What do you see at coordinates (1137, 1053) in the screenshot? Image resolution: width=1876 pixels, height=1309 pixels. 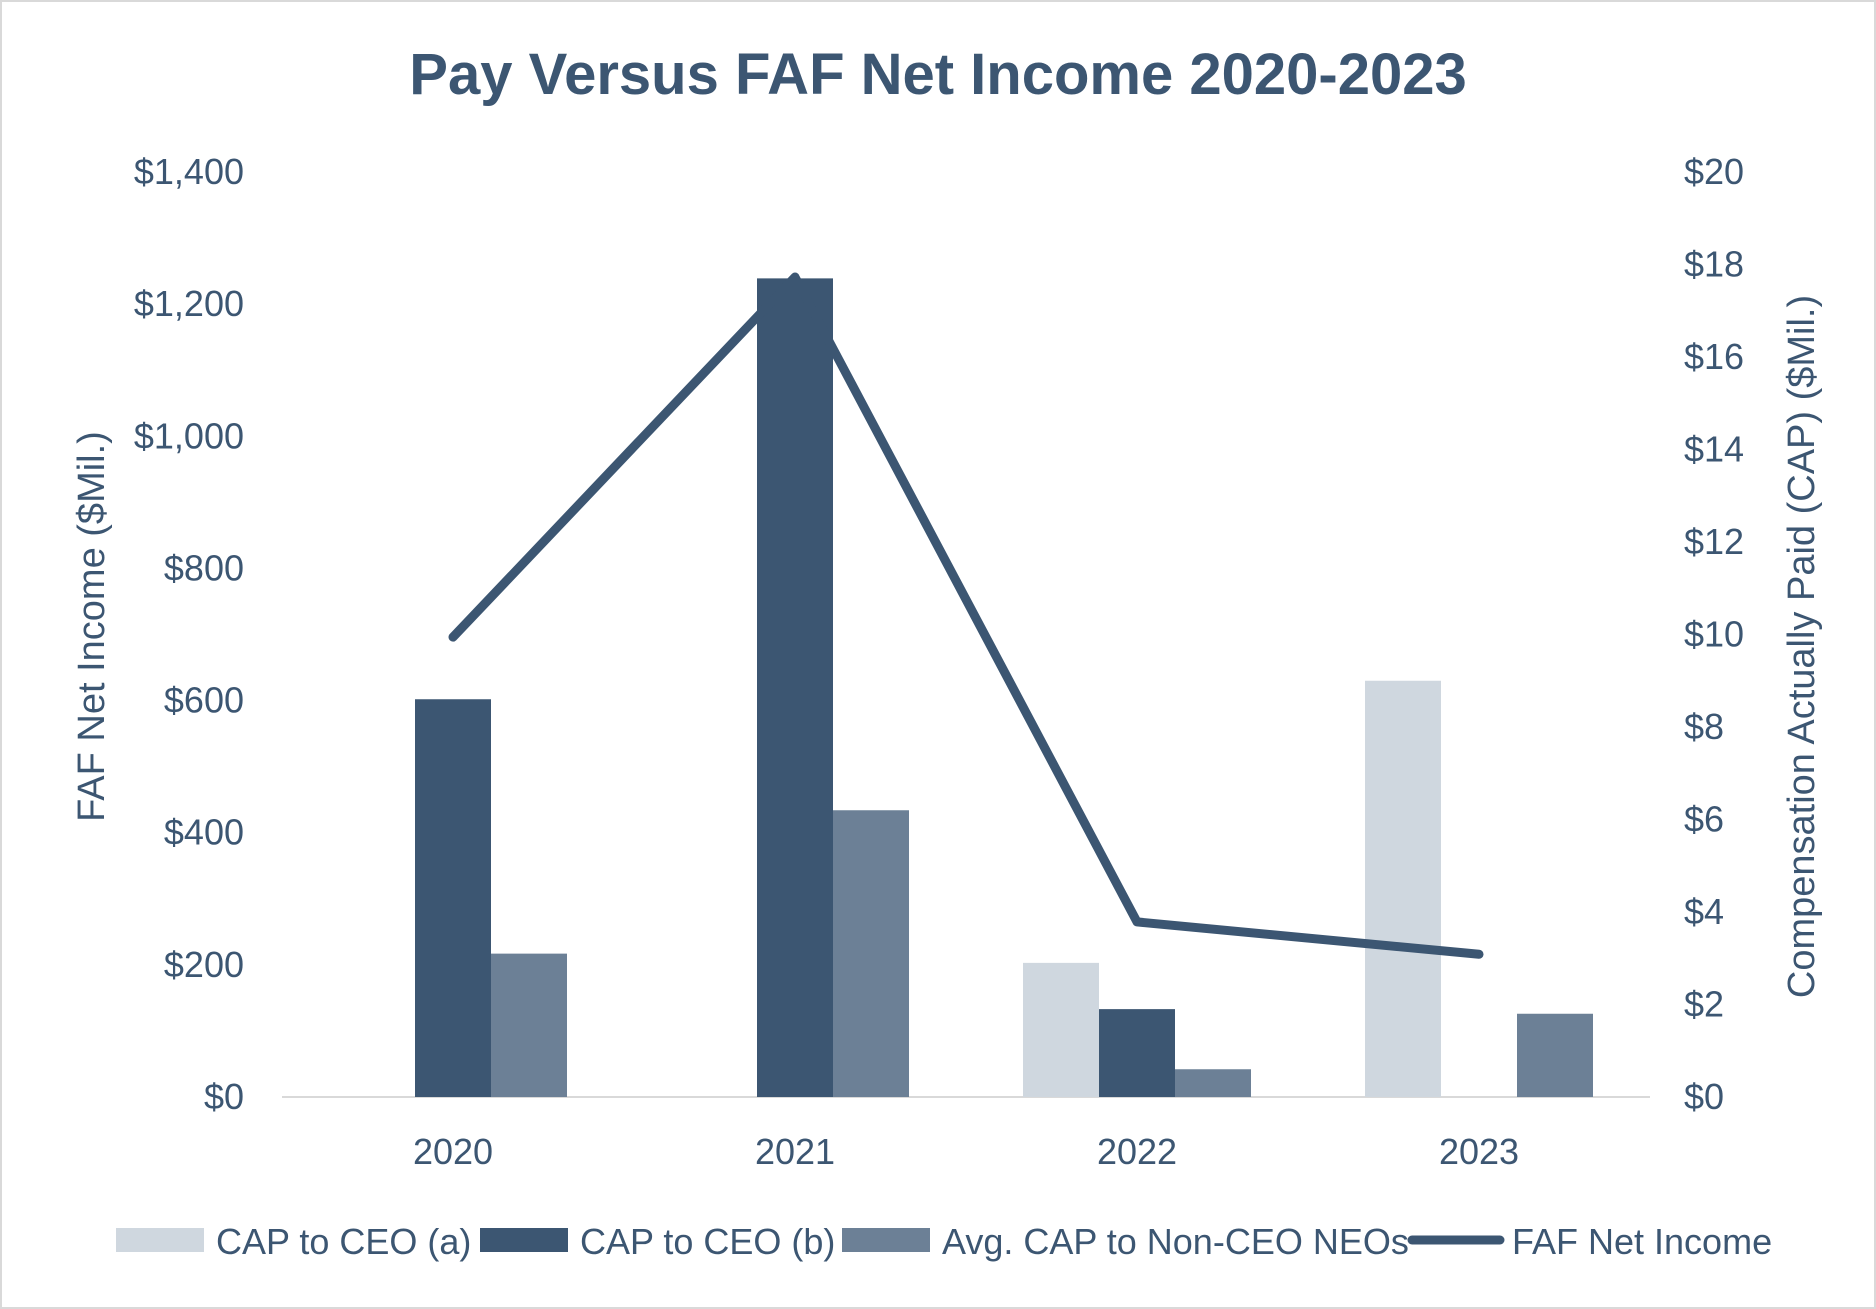 I see `bar-cap_ceo_b-2022` at bounding box center [1137, 1053].